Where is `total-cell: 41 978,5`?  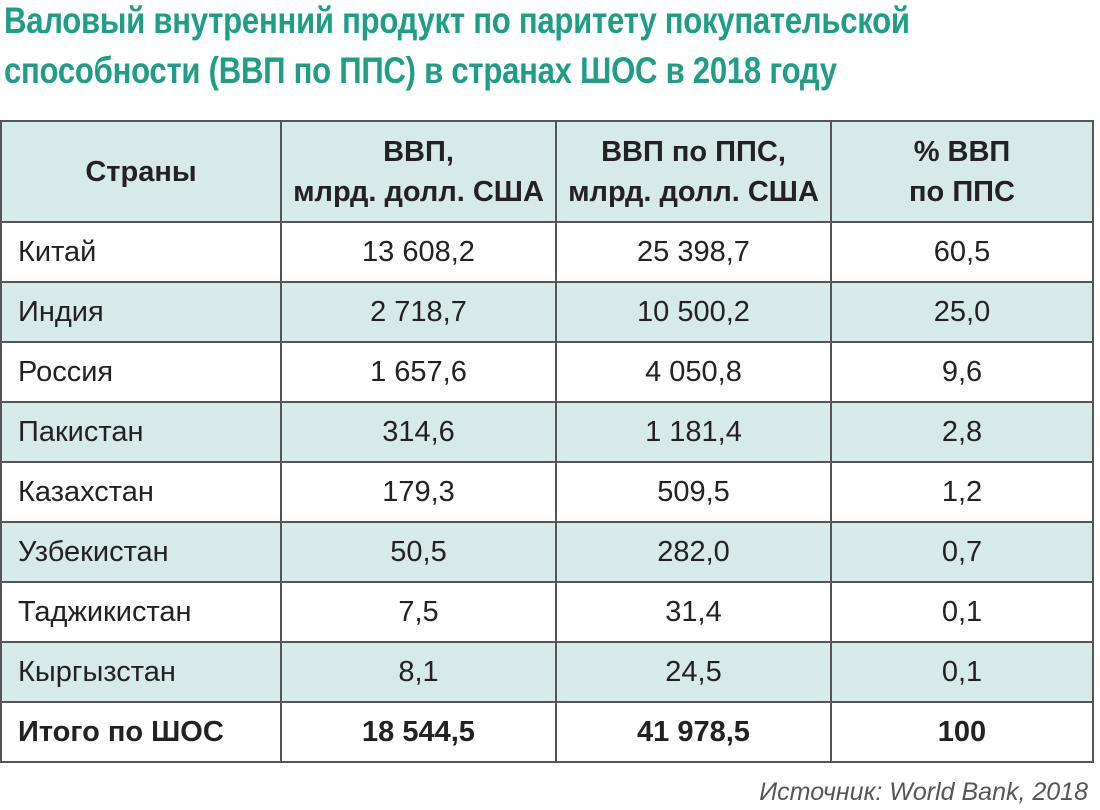 total-cell: 41 978,5 is located at coordinates (693, 732).